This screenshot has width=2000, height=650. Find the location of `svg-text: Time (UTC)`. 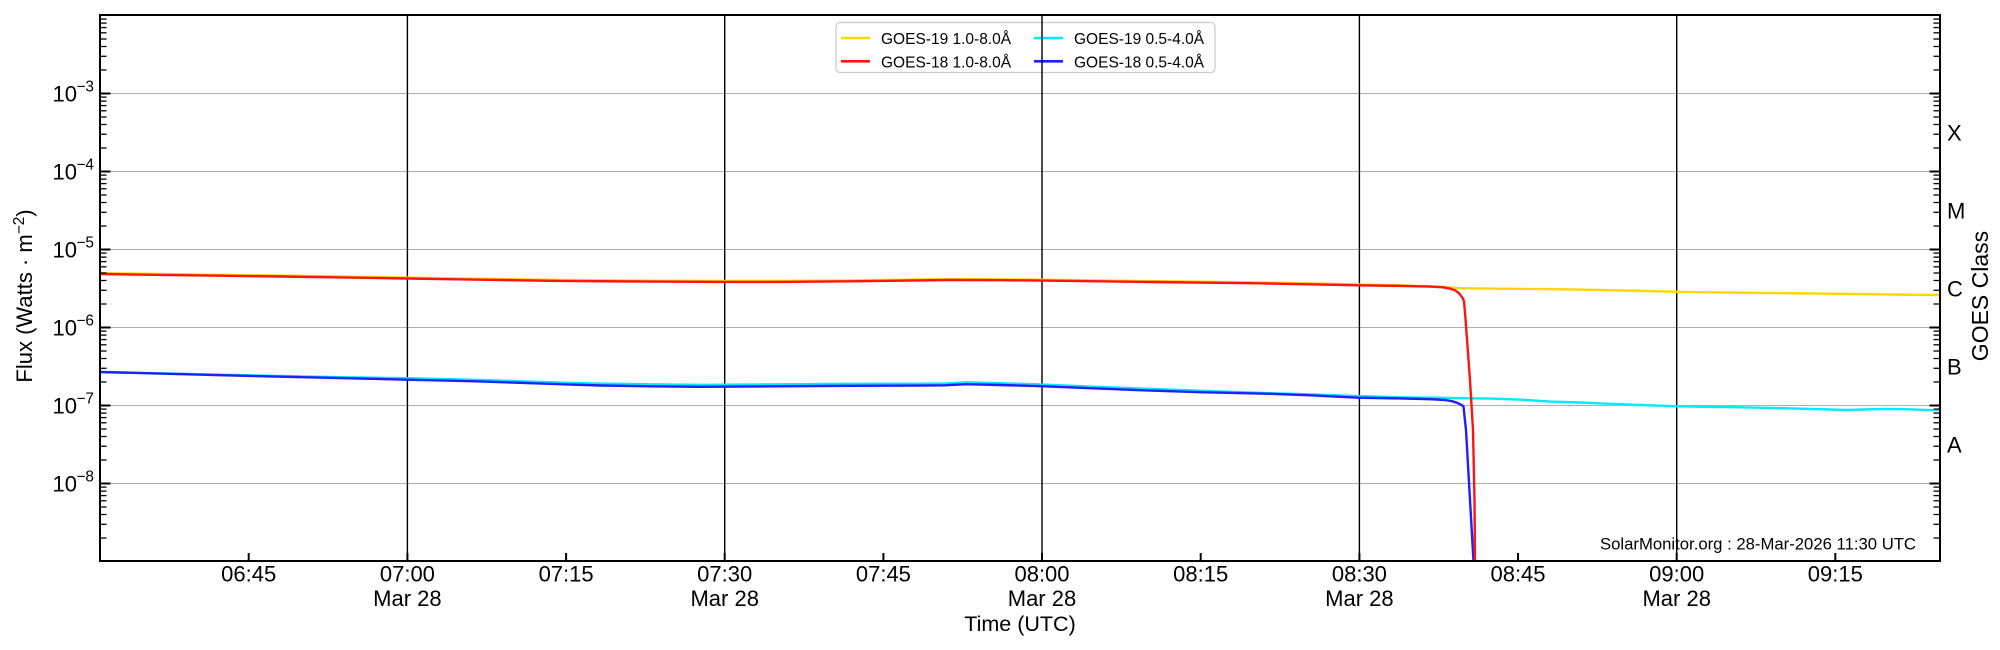

svg-text: Time (UTC) is located at coordinates (1019, 624).